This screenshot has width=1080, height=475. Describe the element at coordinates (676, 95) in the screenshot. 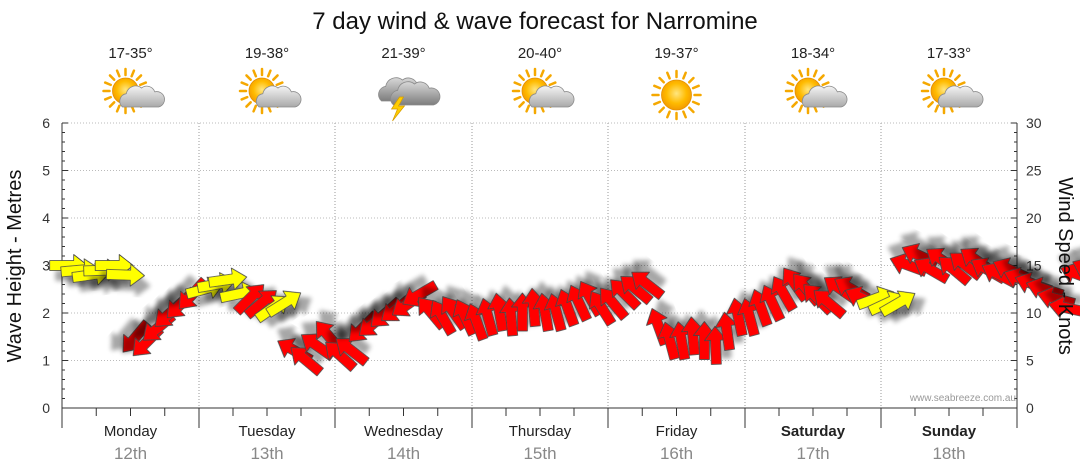

I see `sunny-icon` at that location.